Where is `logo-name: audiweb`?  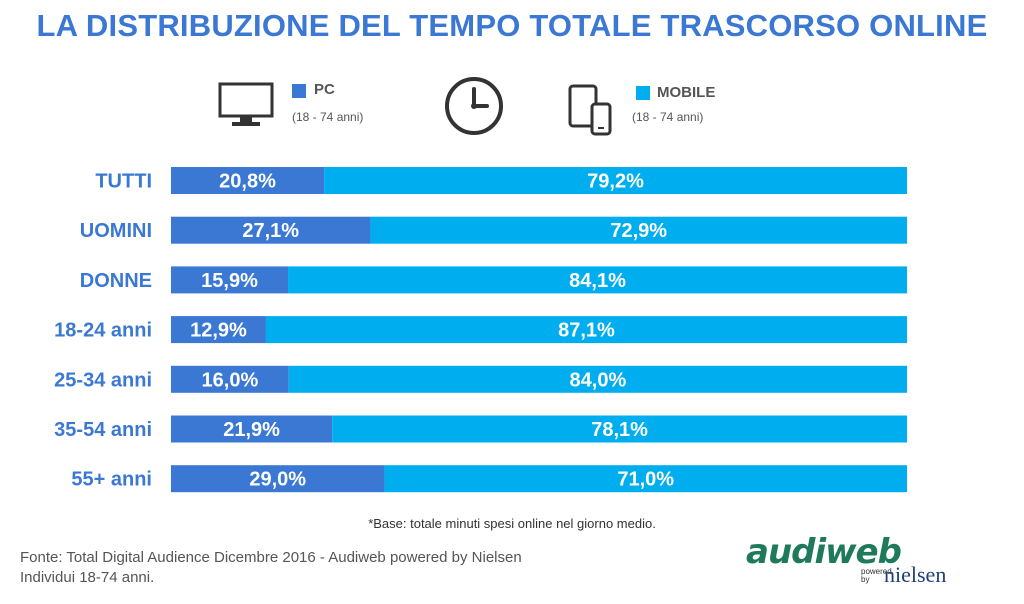 logo-name: audiweb is located at coordinates (824, 552).